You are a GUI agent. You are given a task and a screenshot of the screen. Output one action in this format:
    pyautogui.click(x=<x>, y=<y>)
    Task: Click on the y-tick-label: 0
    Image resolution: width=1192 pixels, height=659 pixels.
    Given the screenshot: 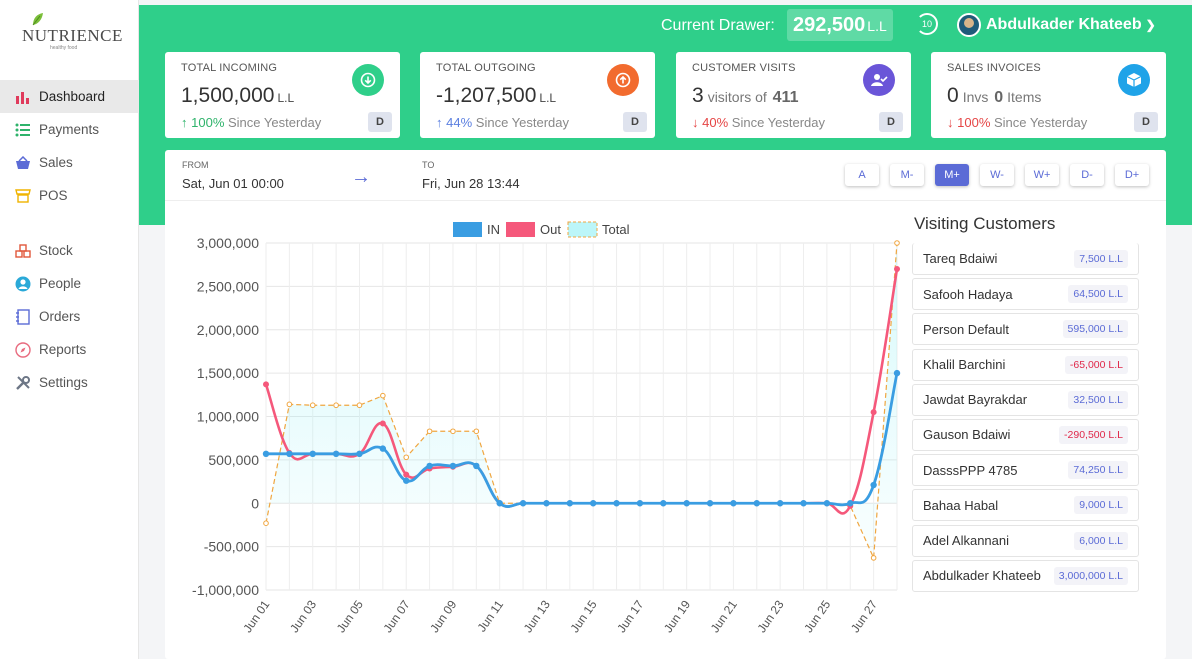 What is the action you would take?
    pyautogui.click(x=255, y=503)
    